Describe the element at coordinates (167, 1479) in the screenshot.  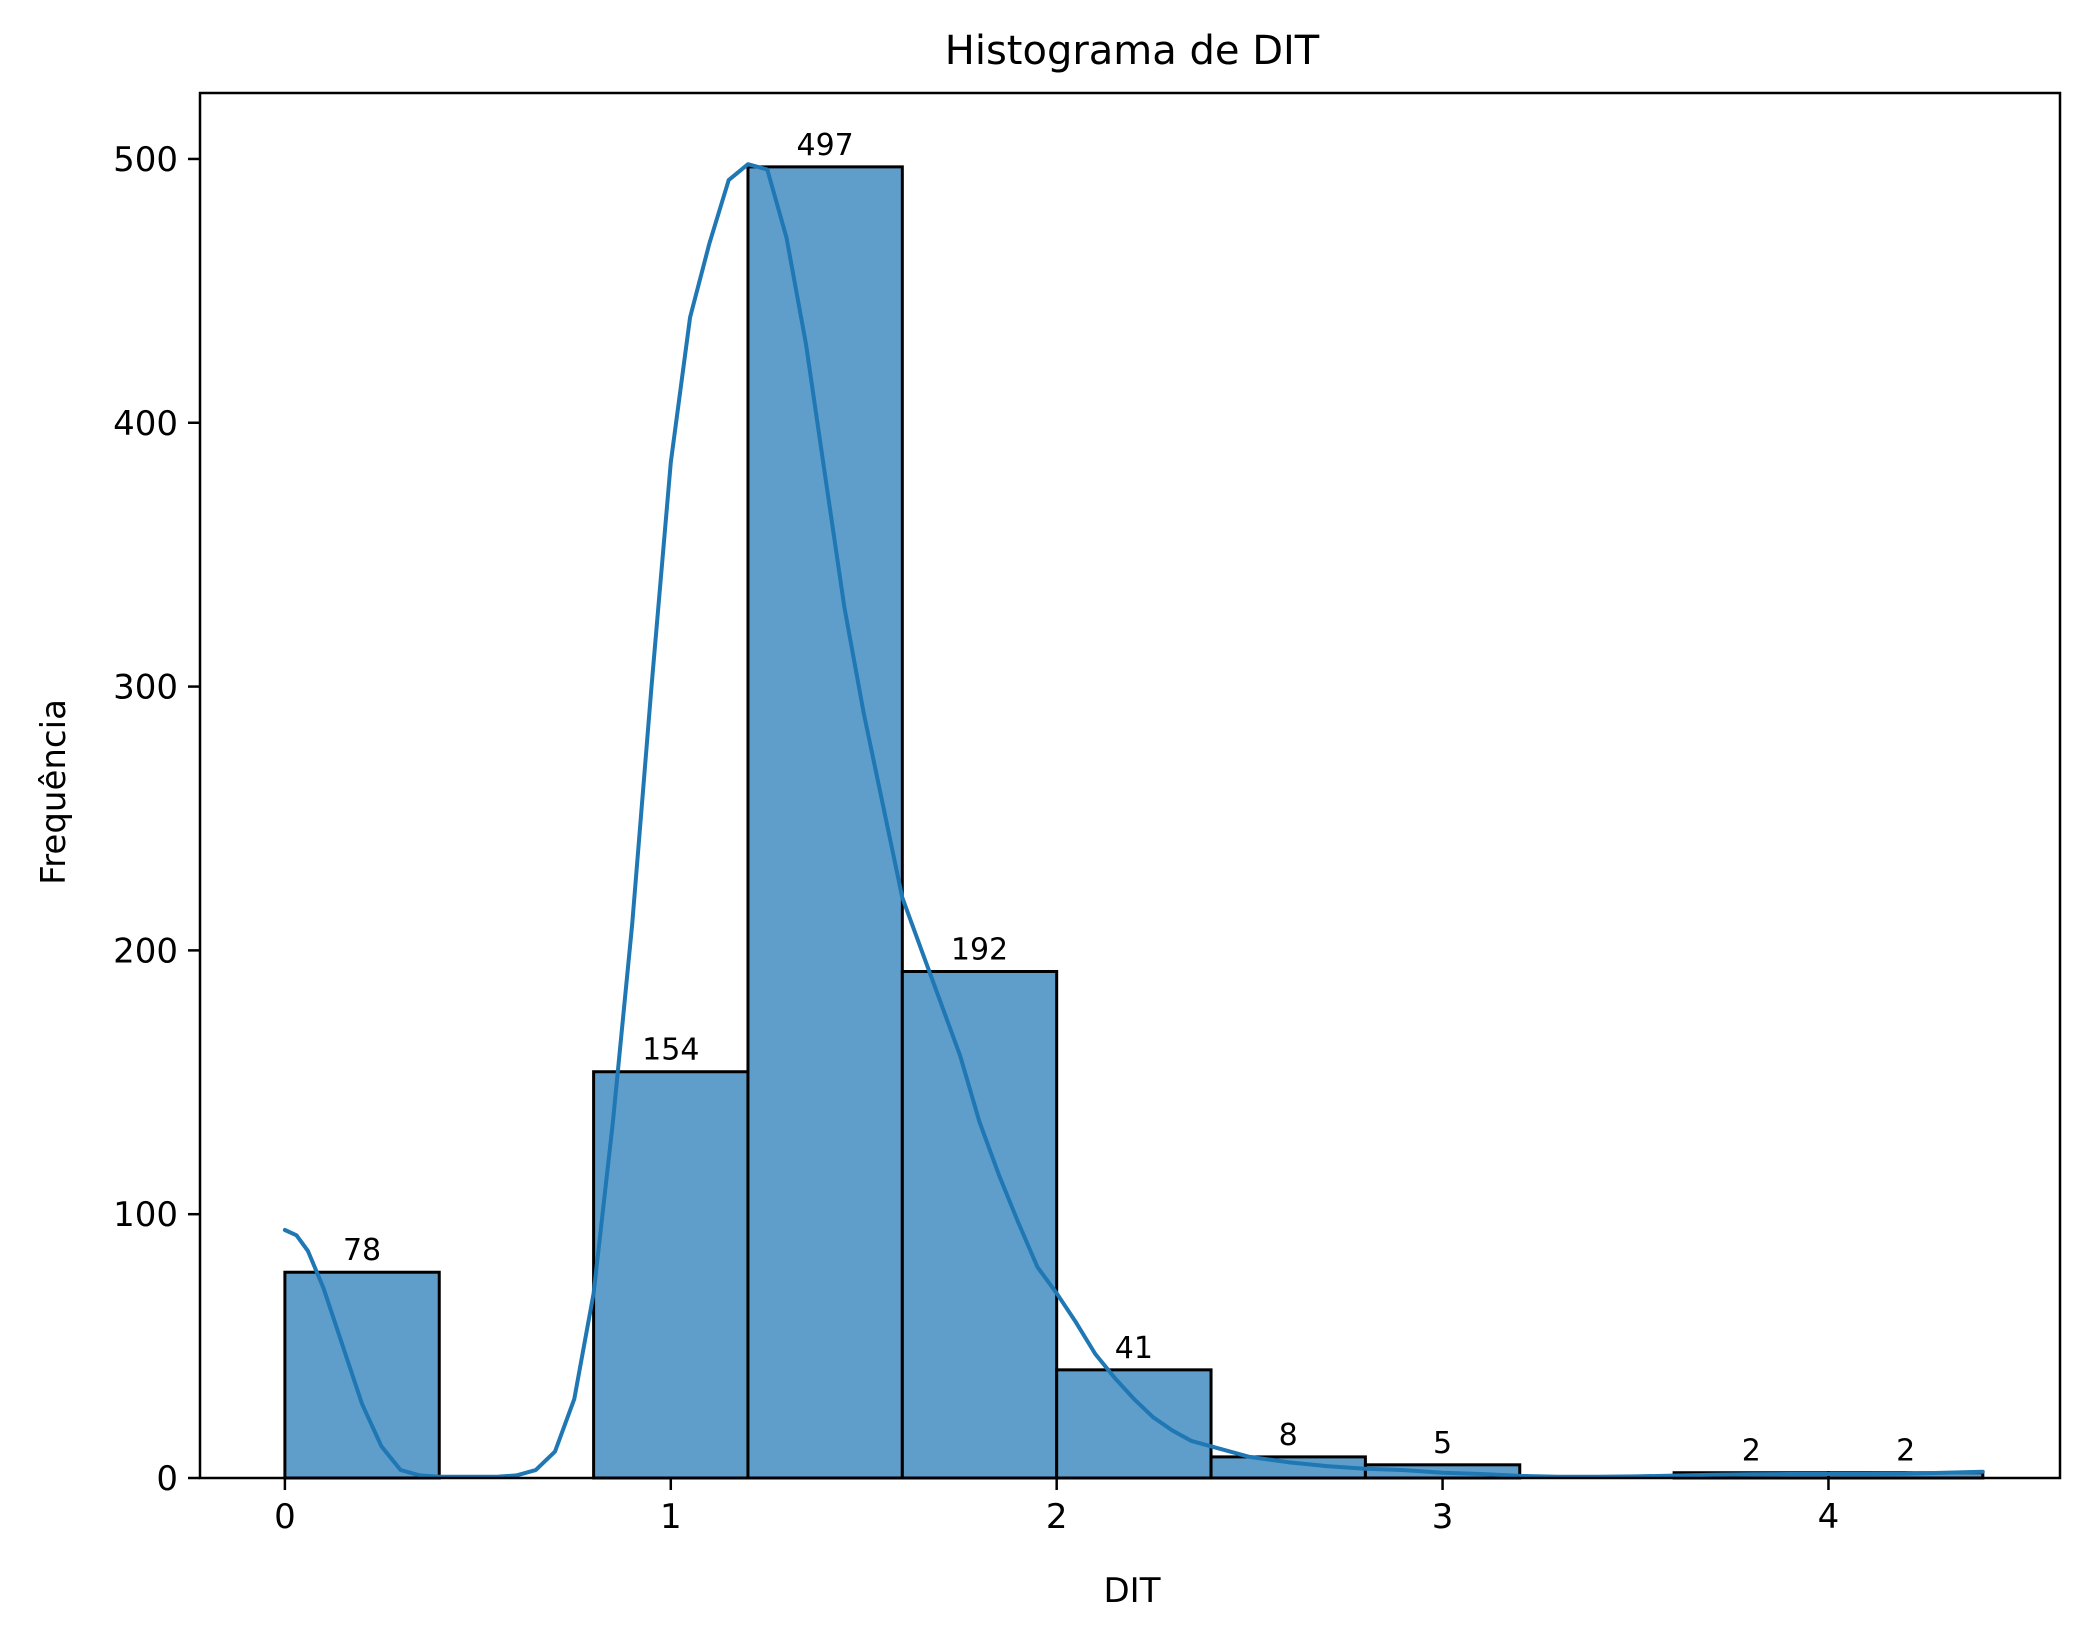
I see `y-tick-label: 0` at that location.